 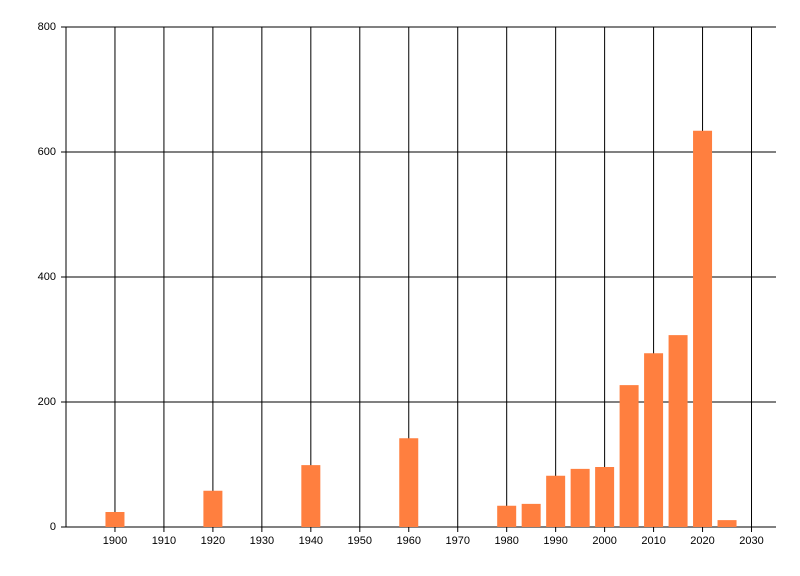 What do you see at coordinates (262, 541) in the screenshot?
I see `x-tick-label: 1930` at bounding box center [262, 541].